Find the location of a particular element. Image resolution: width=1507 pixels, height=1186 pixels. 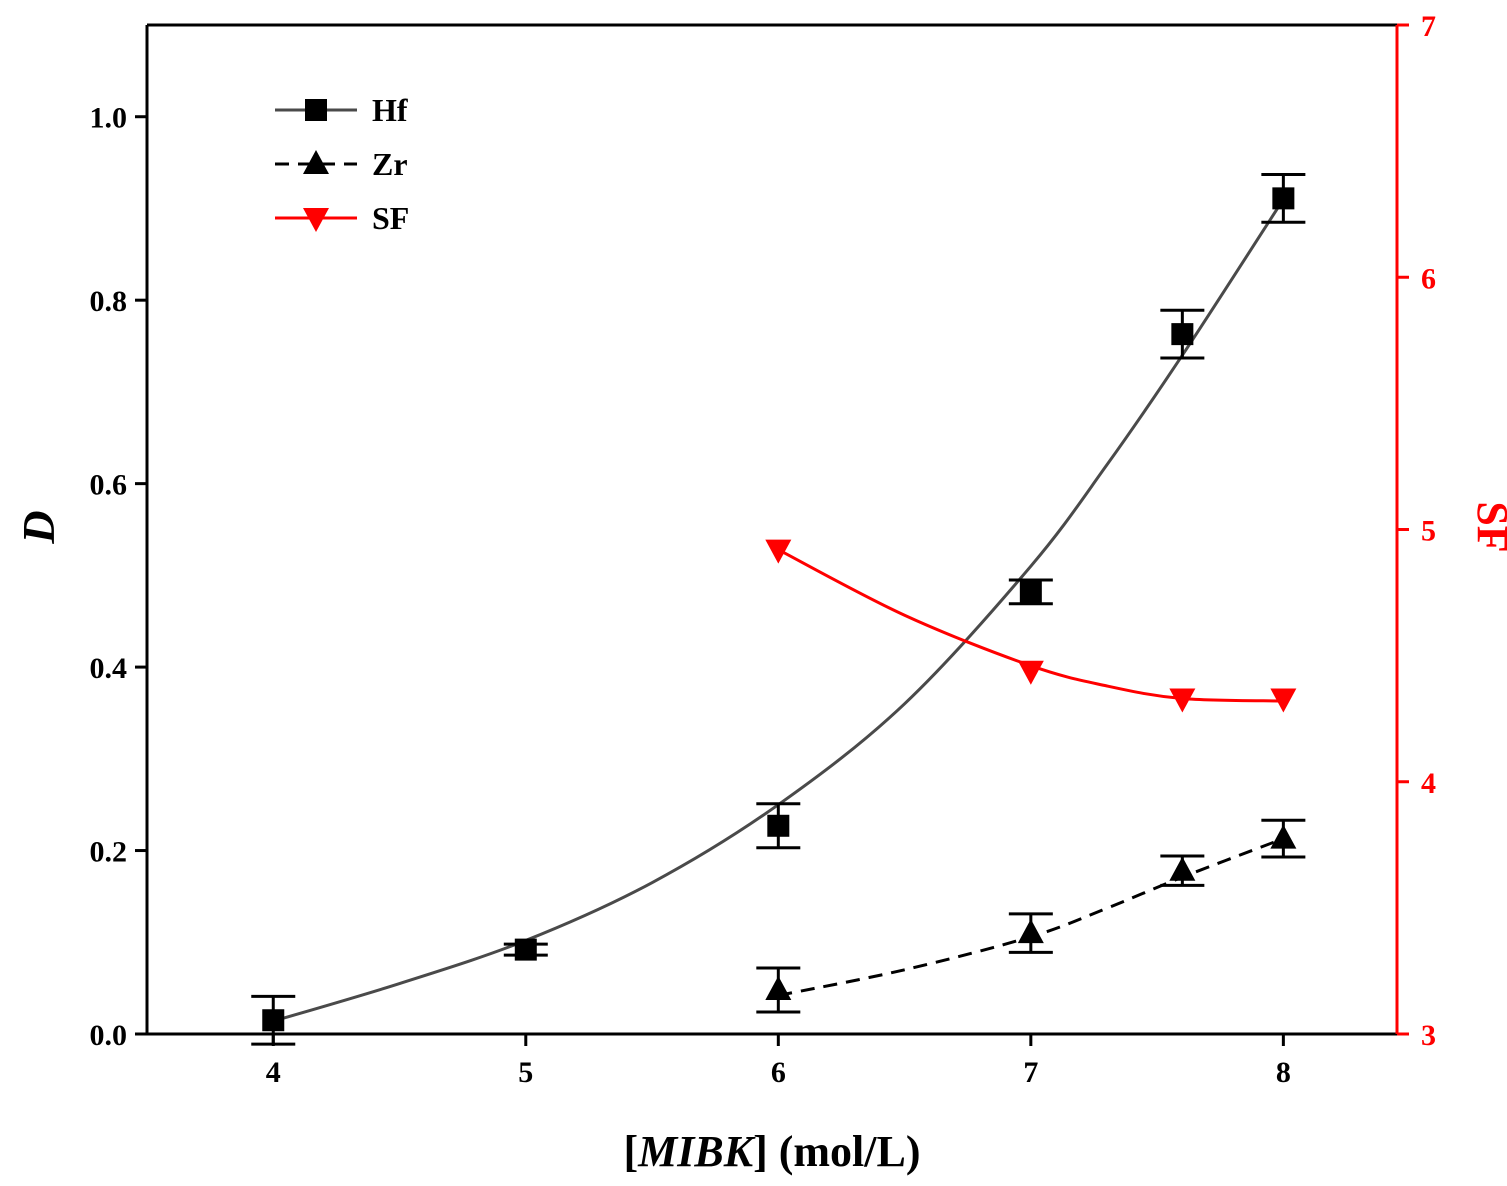

x-tick-label: 4 is located at coordinates (273, 1072).